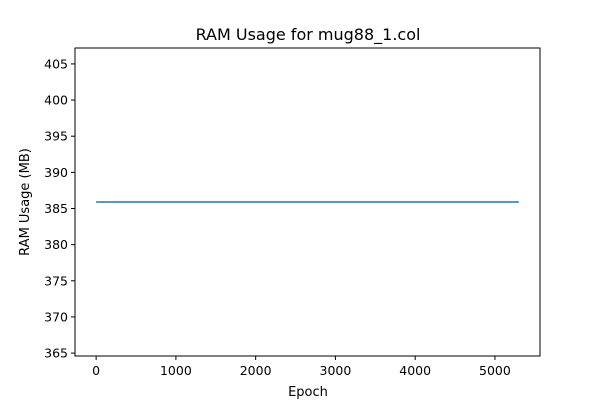 This screenshot has height=400, width=600. I want to click on y-tick-label: 370, so click(56, 316).